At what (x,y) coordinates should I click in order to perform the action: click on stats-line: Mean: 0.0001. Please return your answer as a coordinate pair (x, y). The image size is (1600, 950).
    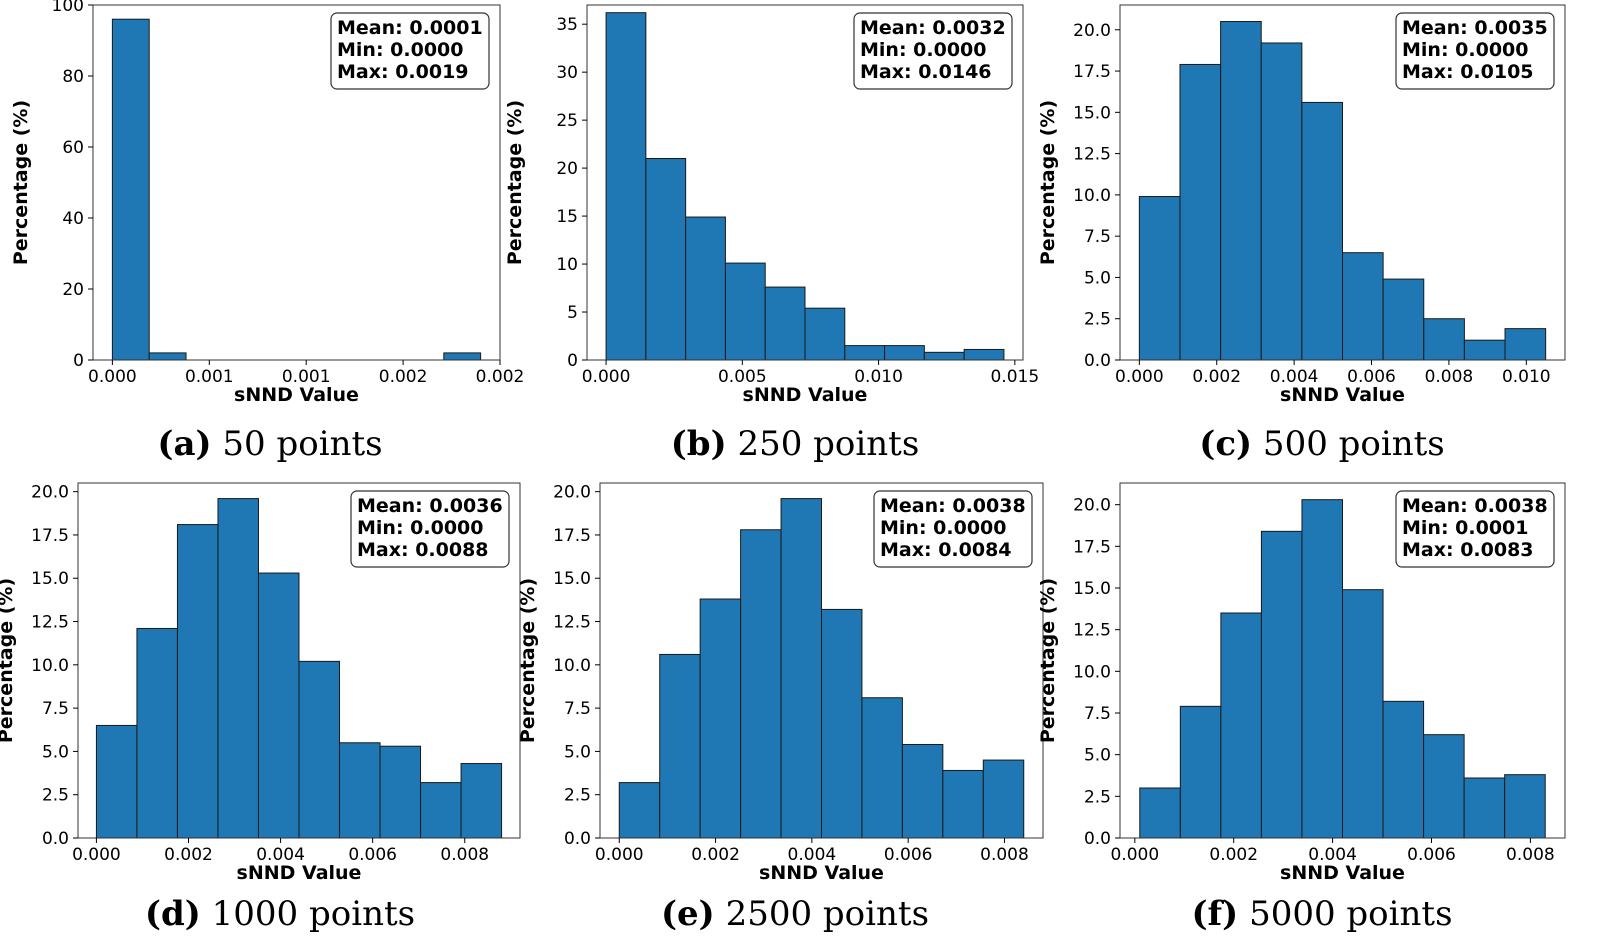
    Looking at the image, I should click on (410, 28).